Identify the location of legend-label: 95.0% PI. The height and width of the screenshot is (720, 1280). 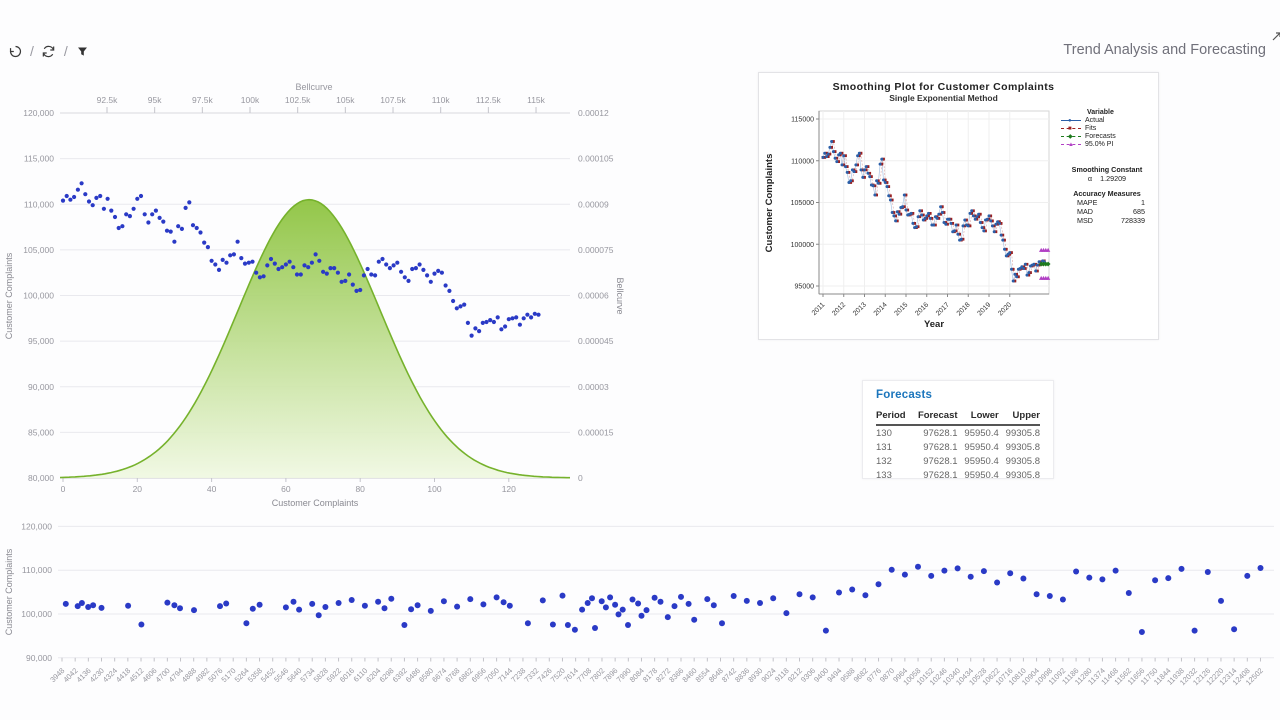
(1099, 145).